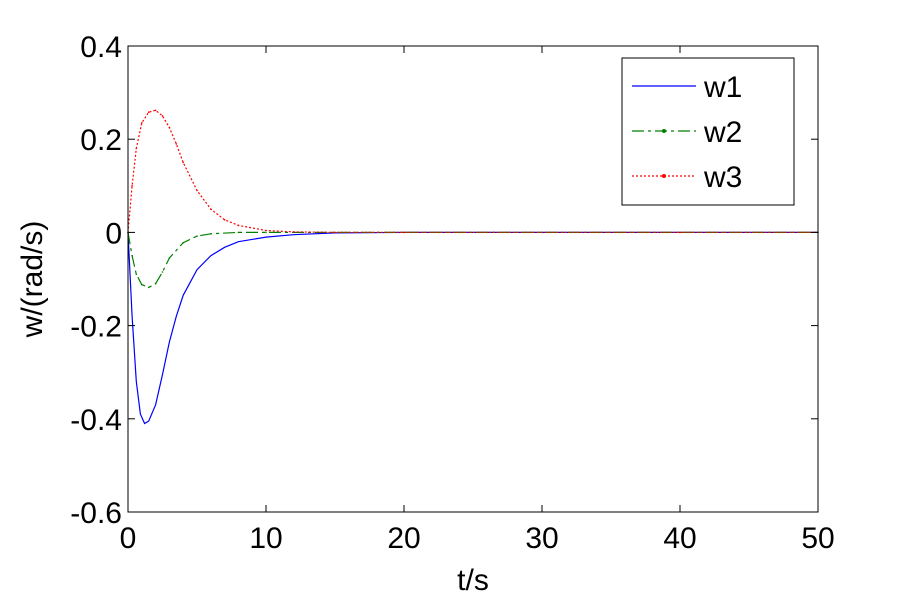  What do you see at coordinates (541, 538) in the screenshot?
I see `x-tick-label: 30` at bounding box center [541, 538].